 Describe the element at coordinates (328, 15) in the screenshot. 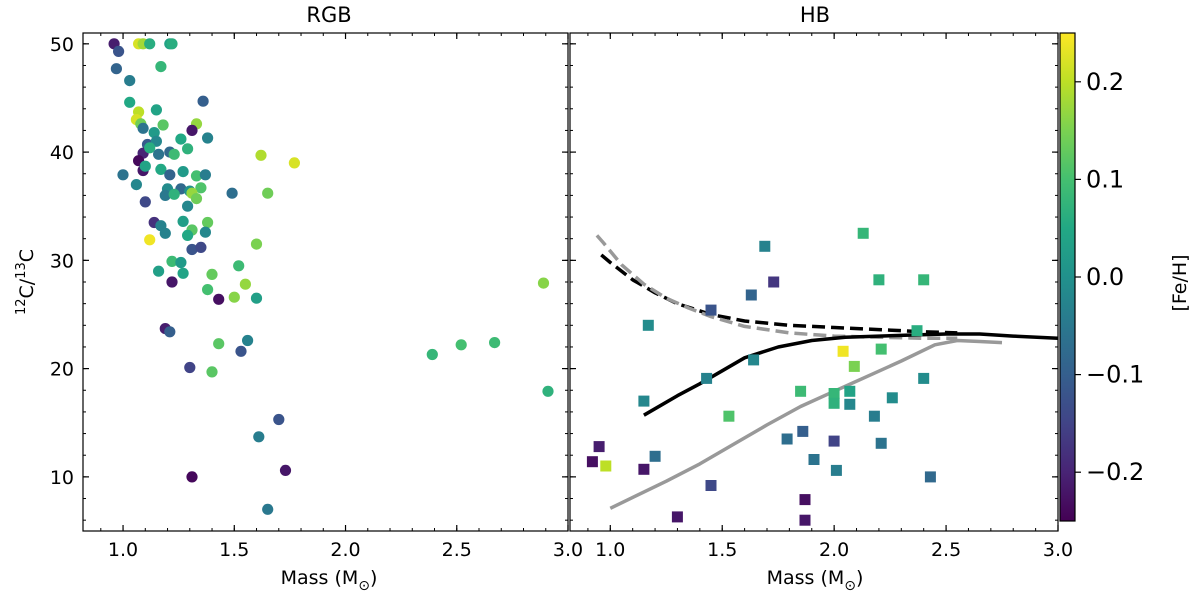

I see `panel-title-rgb: RGB` at that location.